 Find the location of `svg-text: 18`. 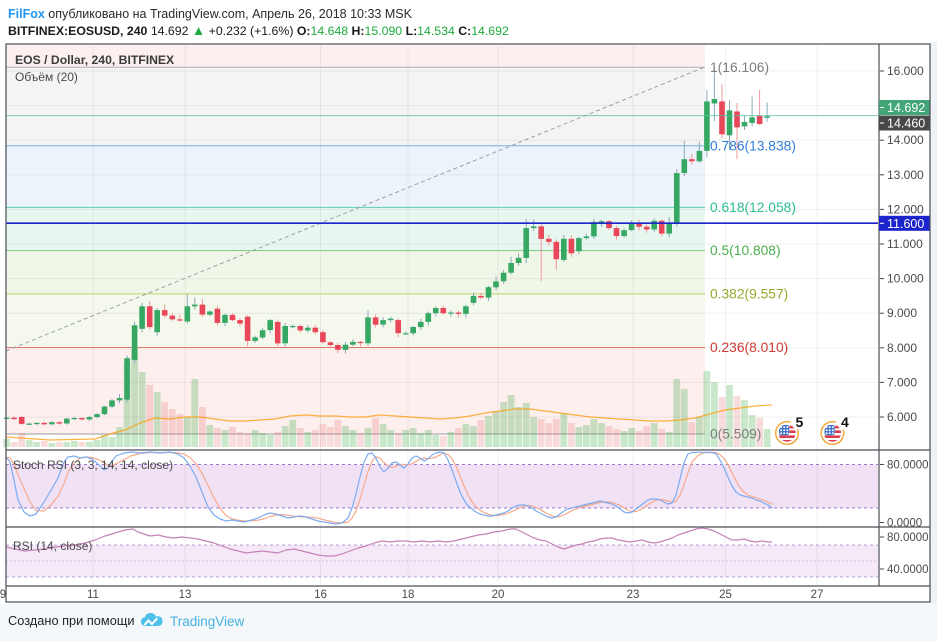

svg-text: 18 is located at coordinates (408, 595).